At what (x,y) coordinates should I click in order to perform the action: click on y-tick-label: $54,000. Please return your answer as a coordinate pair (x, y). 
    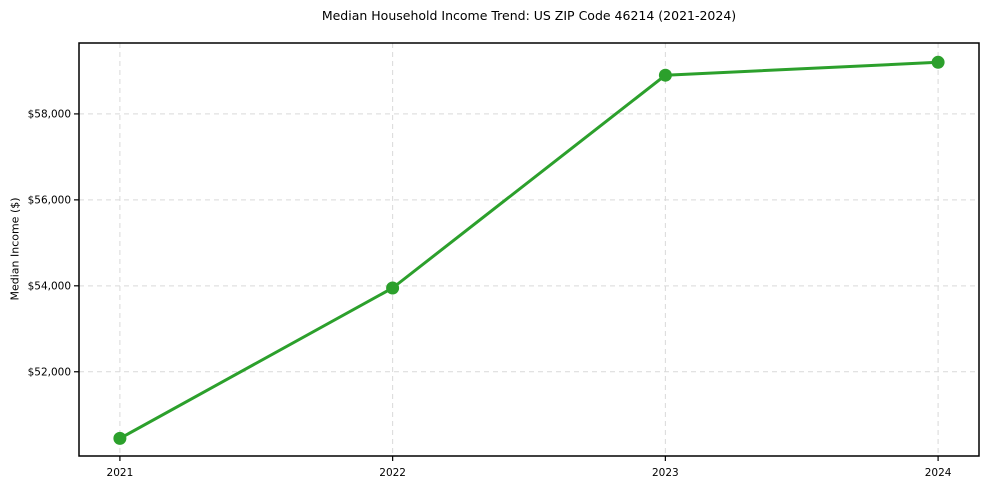
    Looking at the image, I should click on (49, 287).